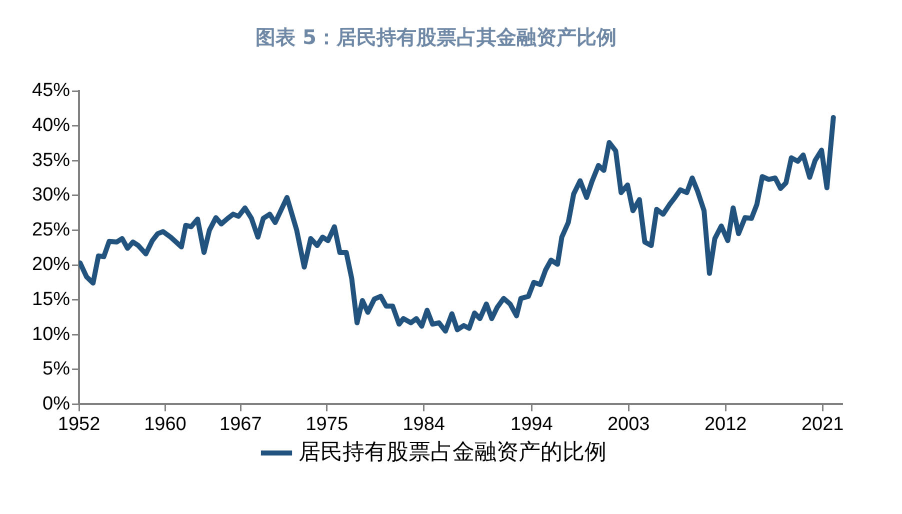 The width and height of the screenshot is (902, 514). Describe the element at coordinates (51, 125) in the screenshot. I see `y-tick-label: 40%` at that location.